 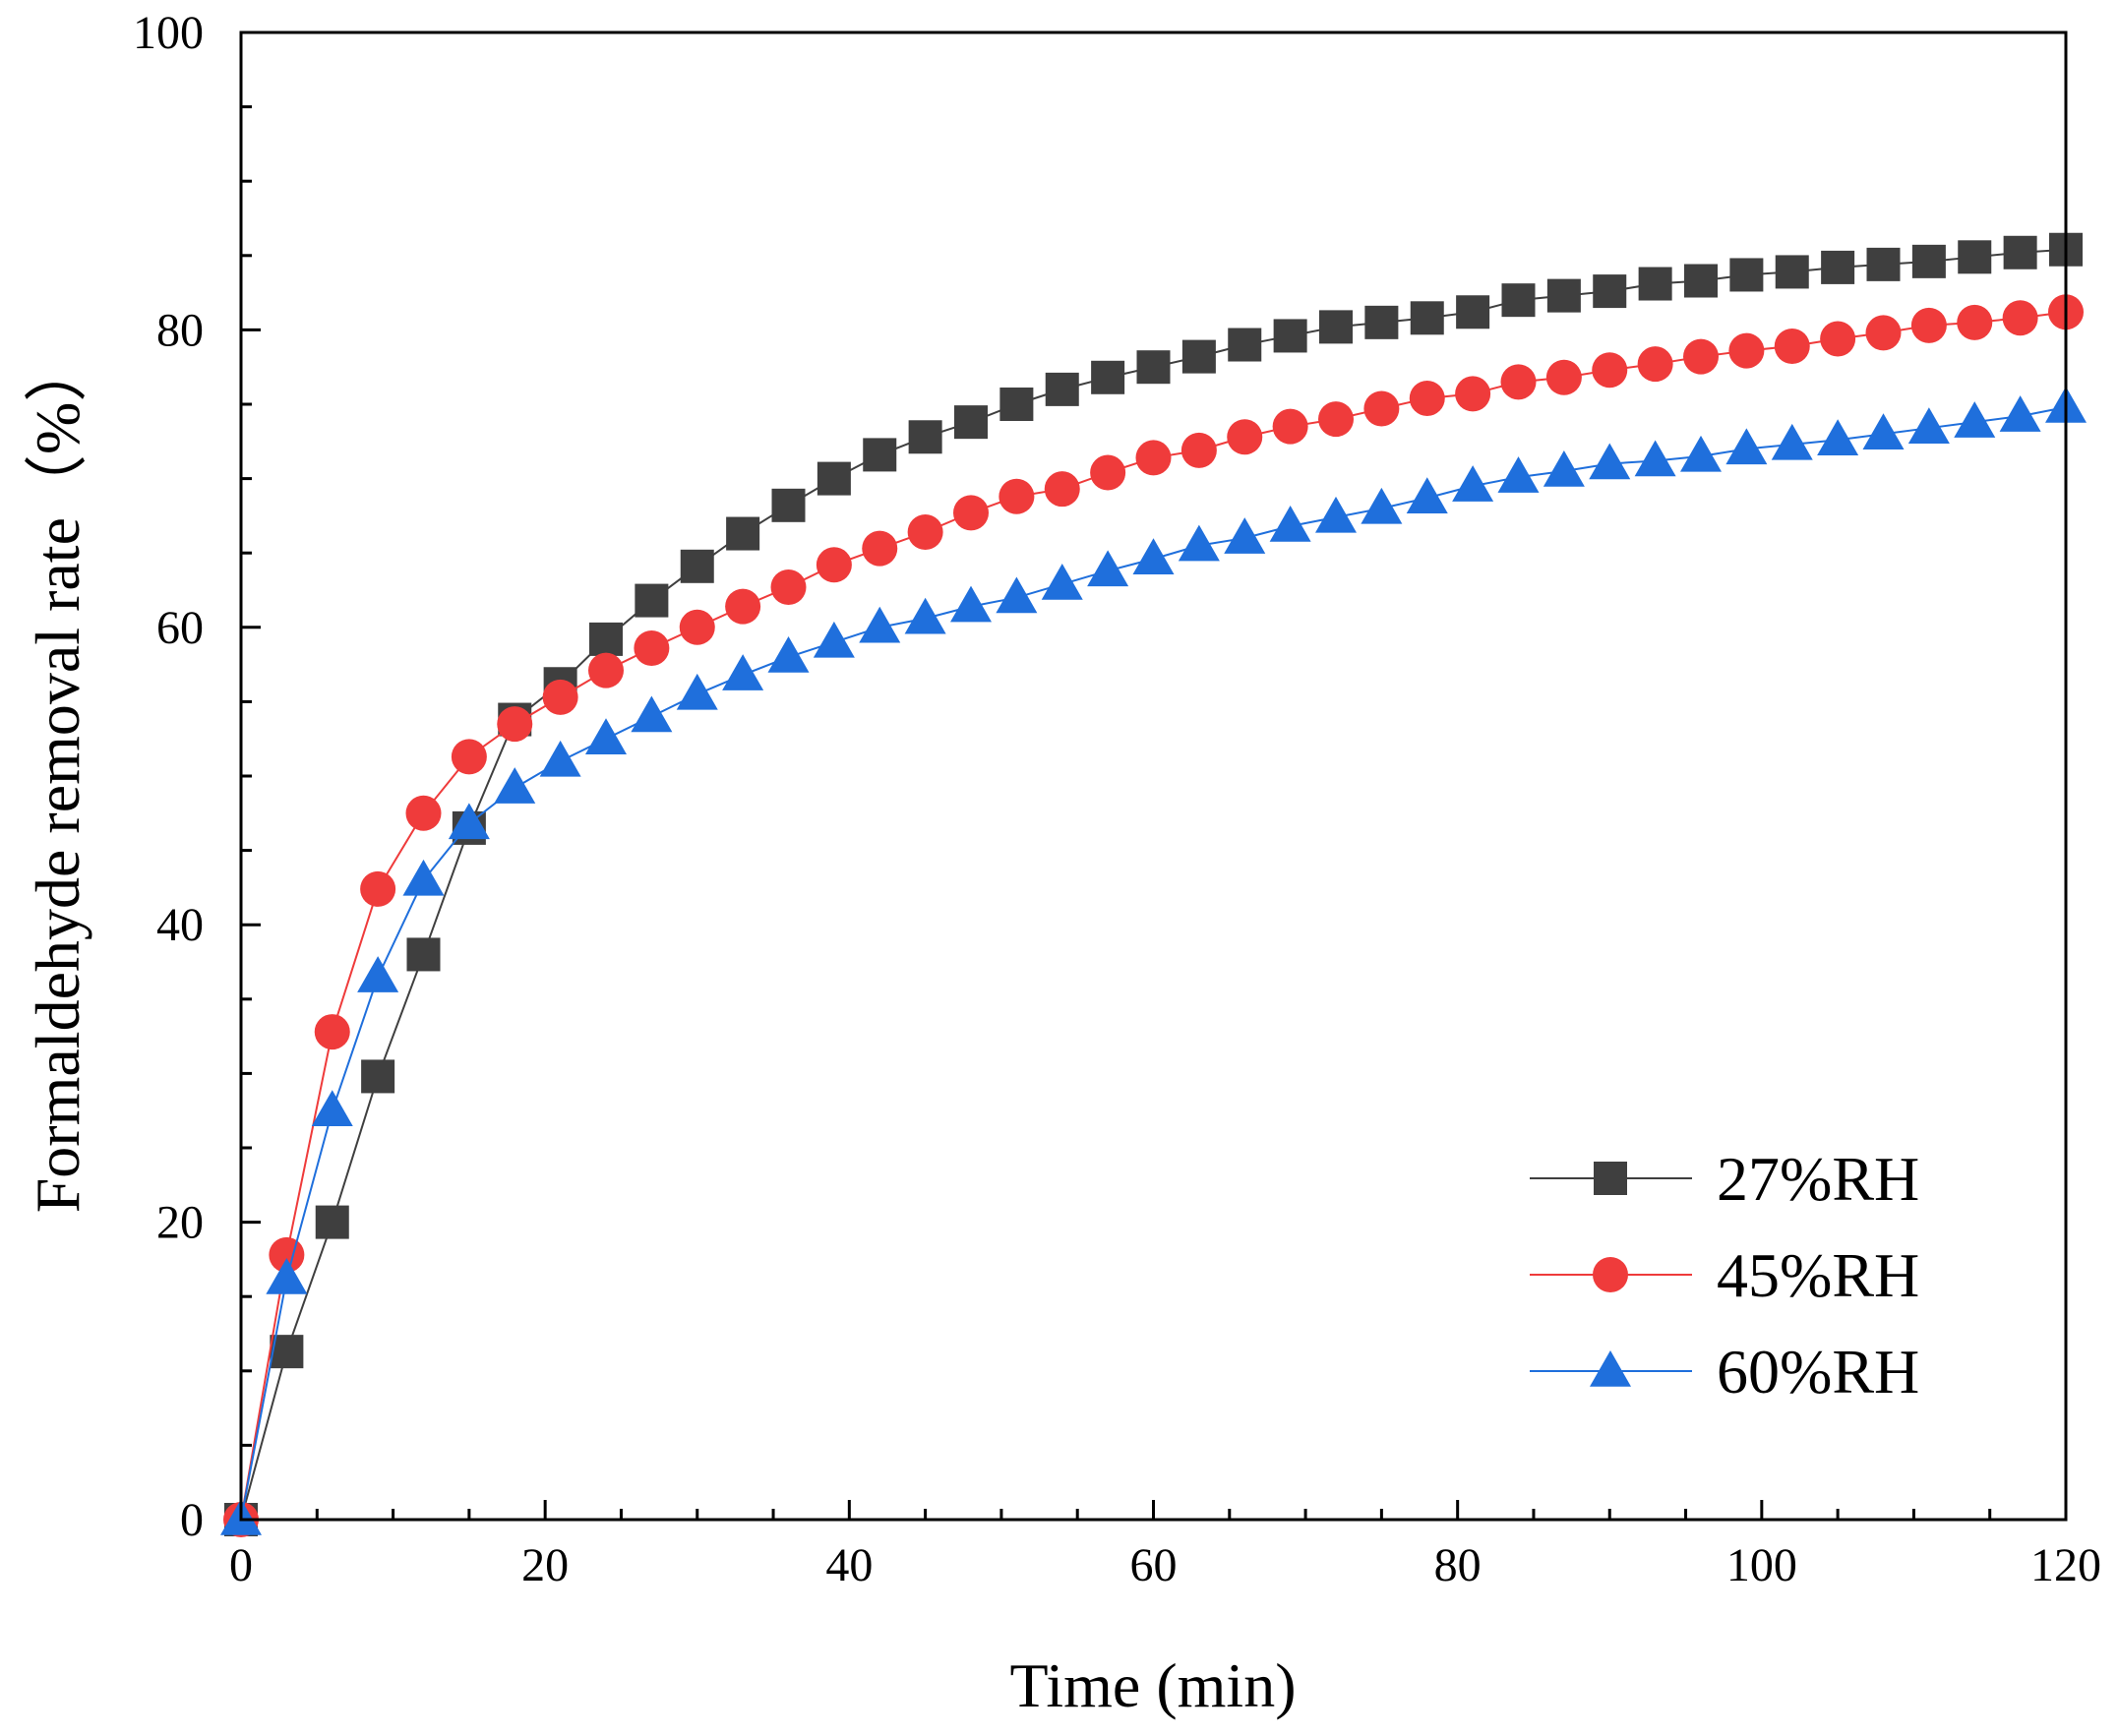 I want to click on legend-label: 60%RH, so click(x=1818, y=1372).